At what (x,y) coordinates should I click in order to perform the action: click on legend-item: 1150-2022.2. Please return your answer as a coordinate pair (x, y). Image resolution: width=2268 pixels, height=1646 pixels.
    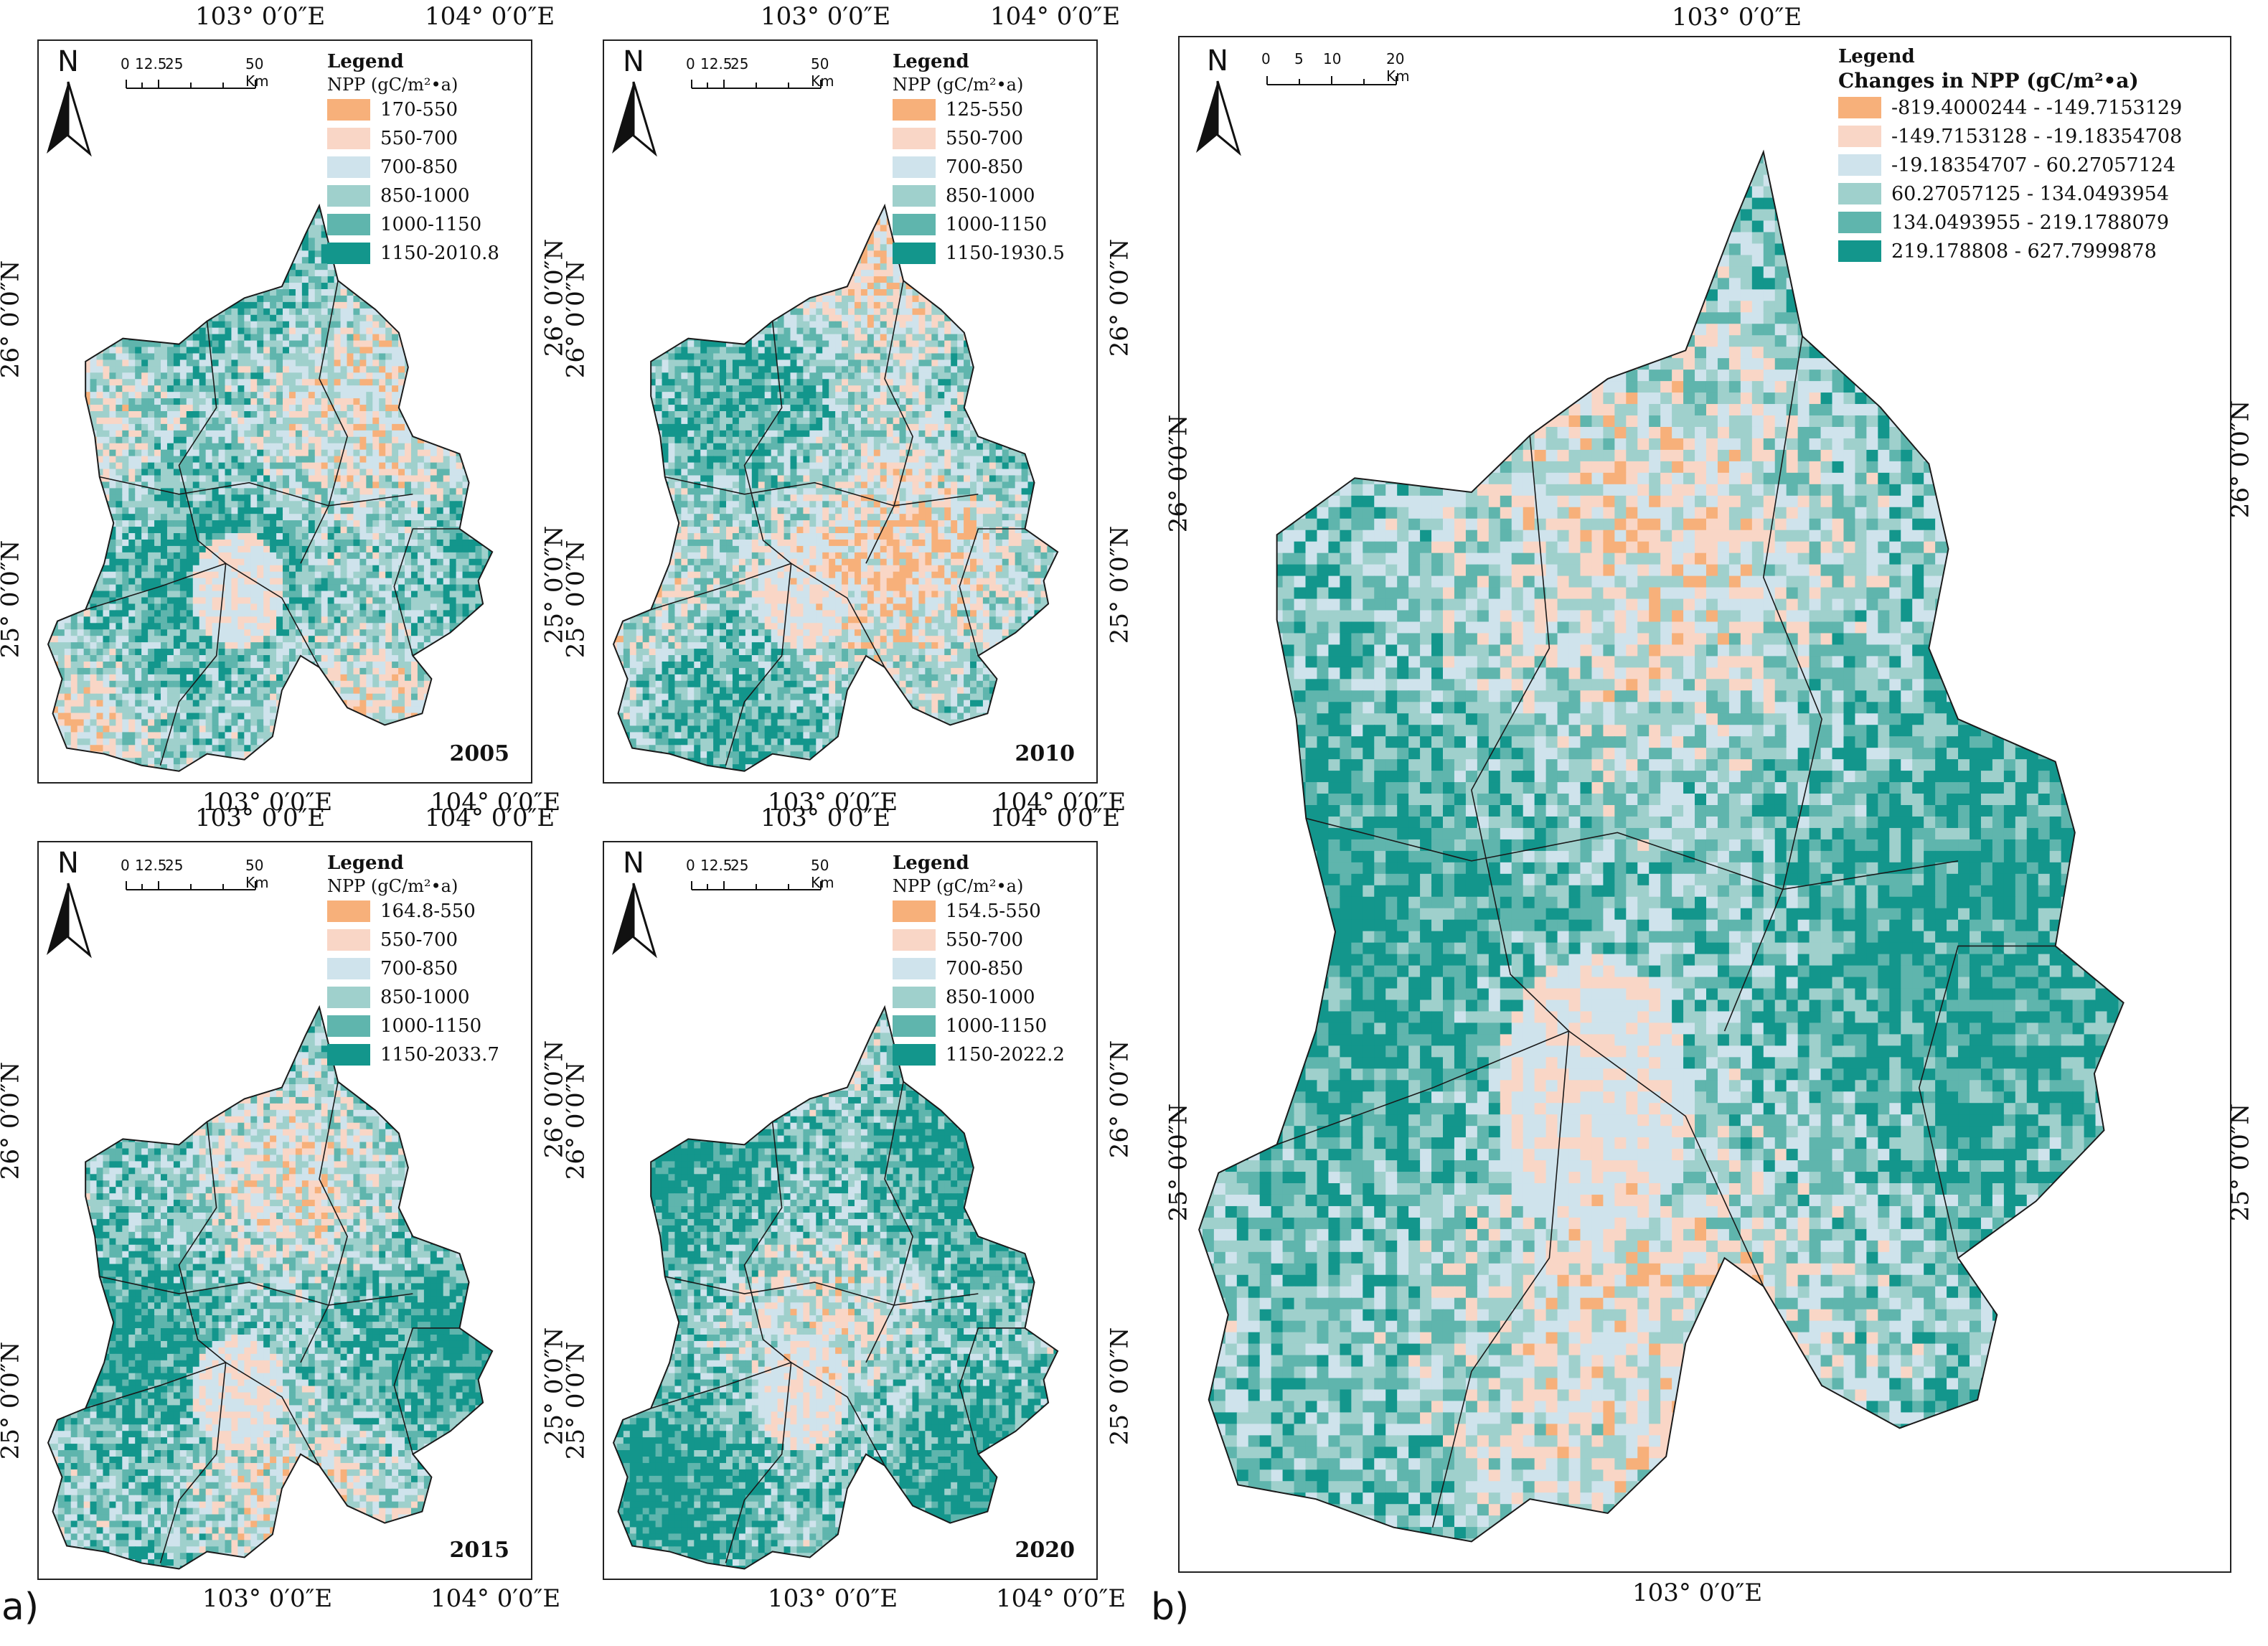
    Looking at the image, I should click on (979, 1054).